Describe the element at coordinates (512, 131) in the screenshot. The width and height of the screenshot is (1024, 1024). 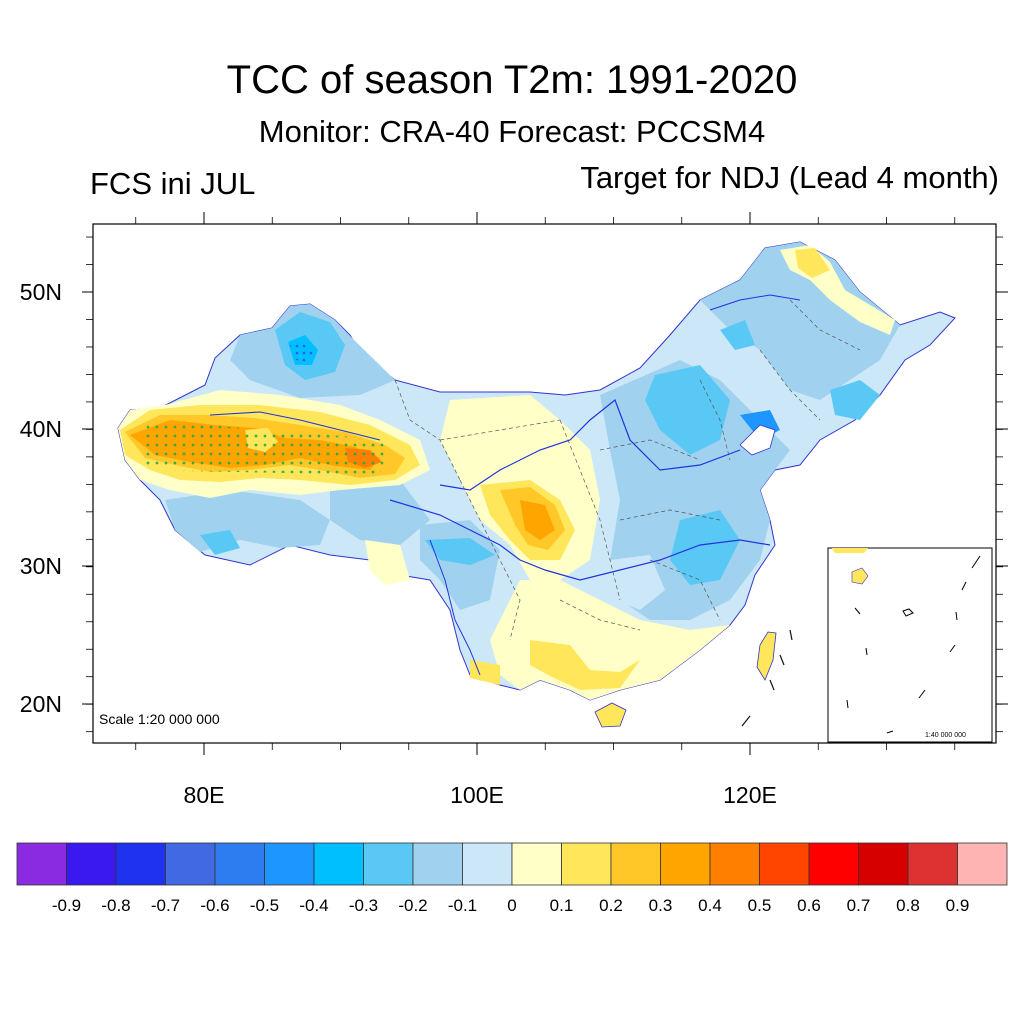
I see `map-subtitle: Monitor: CRA-40 Forecast: PCCSM4` at that location.